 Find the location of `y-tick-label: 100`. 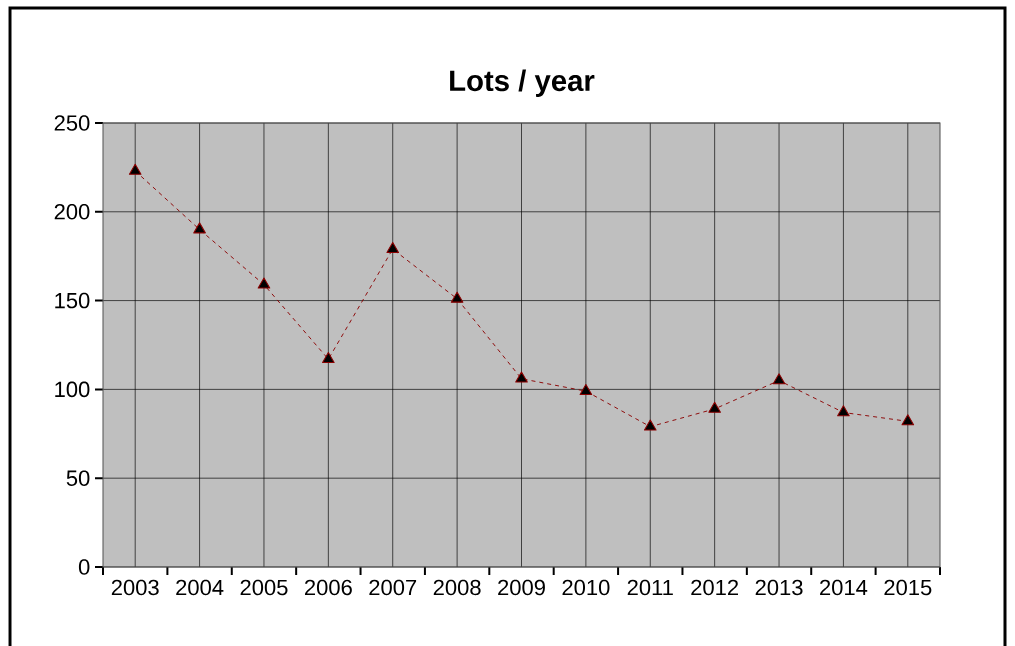

y-tick-label: 100 is located at coordinates (72, 389).